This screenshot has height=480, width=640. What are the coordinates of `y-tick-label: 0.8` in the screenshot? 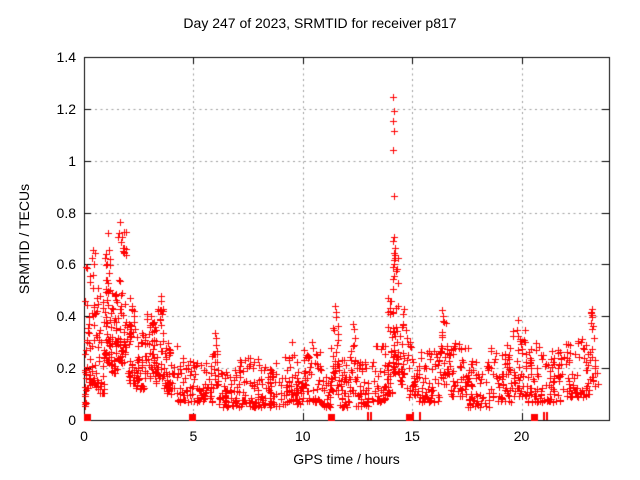 It's located at (66, 212).